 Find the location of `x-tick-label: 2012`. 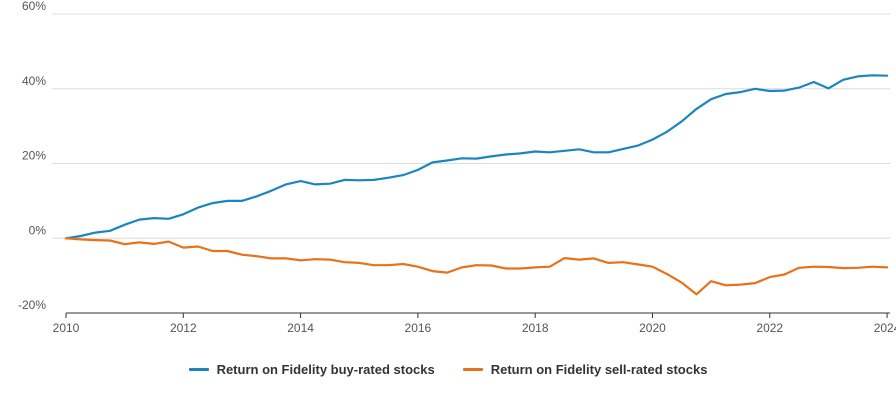

x-tick-label: 2012 is located at coordinates (183, 328).